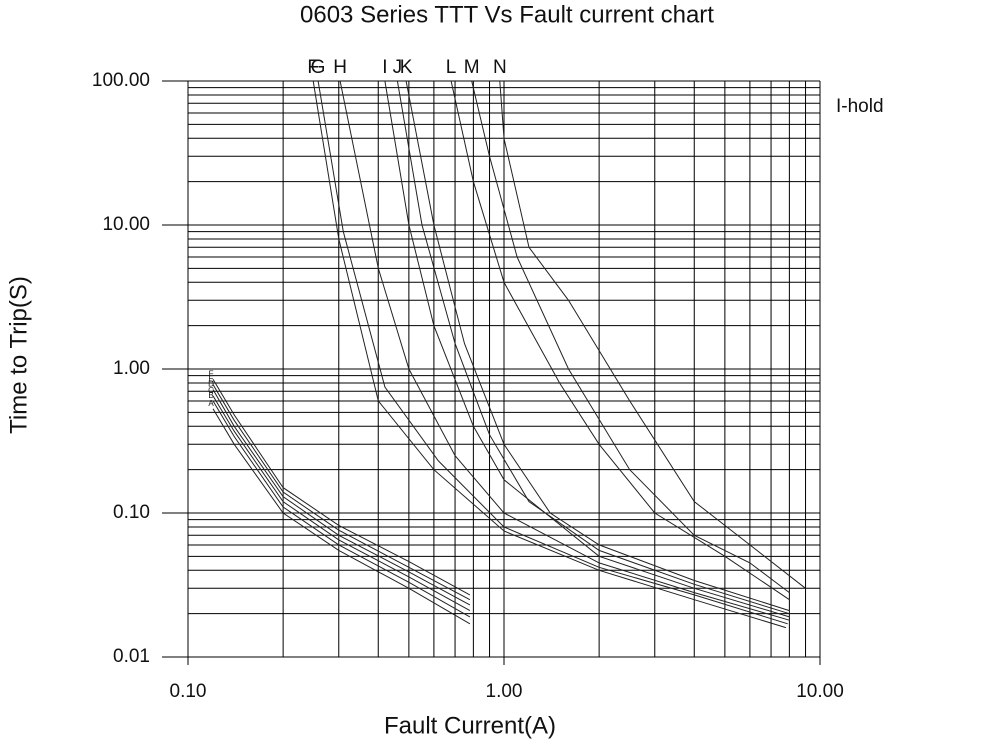  I want to click on y-tick-label: 10.00, so click(126, 224).